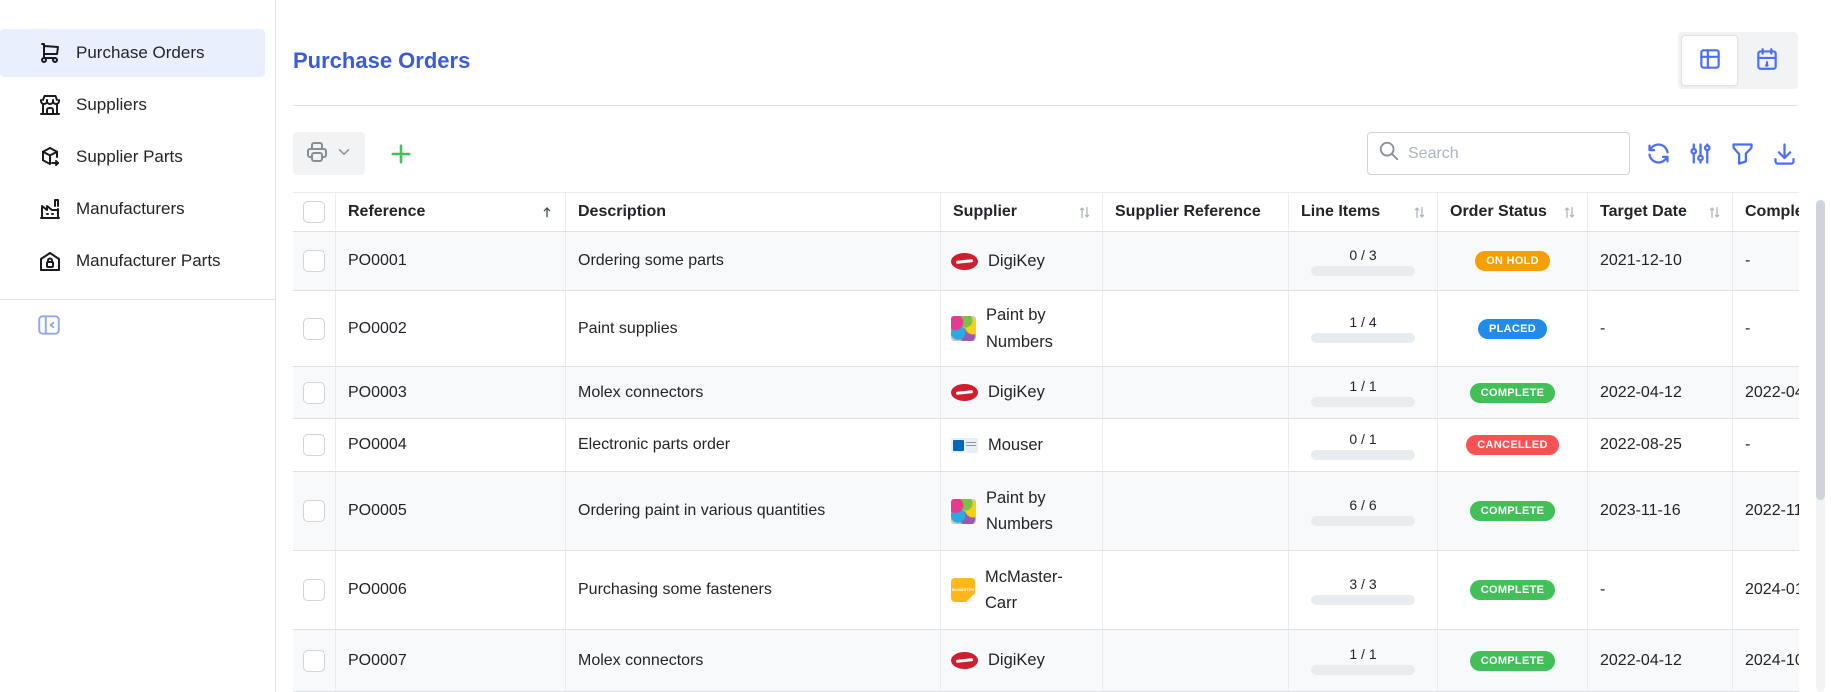  I want to click on refresh-button, so click(1658, 153).